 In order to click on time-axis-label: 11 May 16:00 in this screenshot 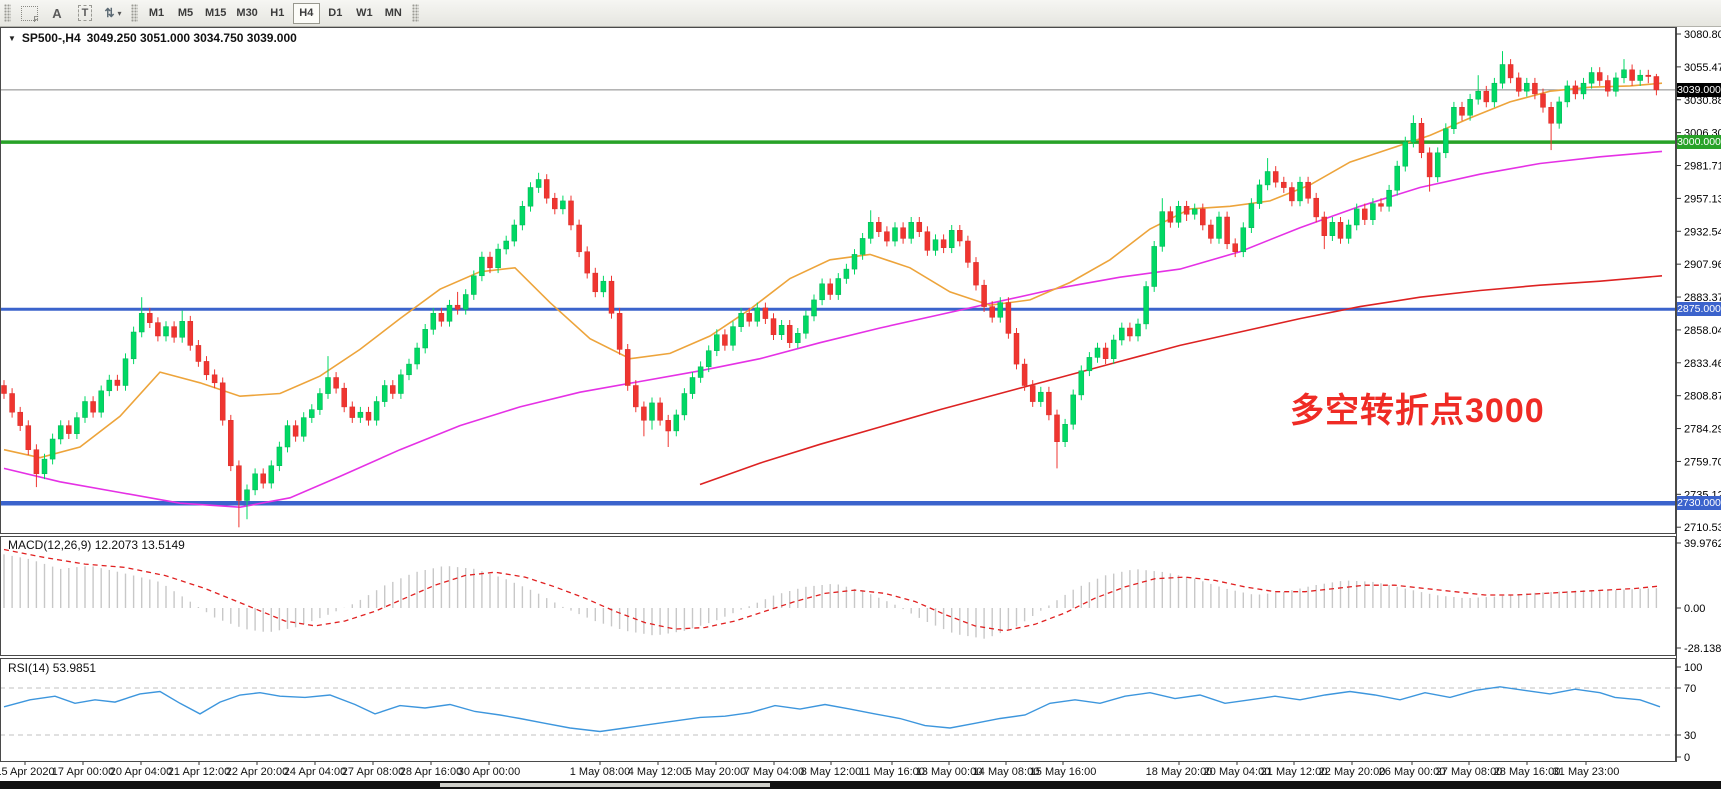, I will do `click(892, 772)`.